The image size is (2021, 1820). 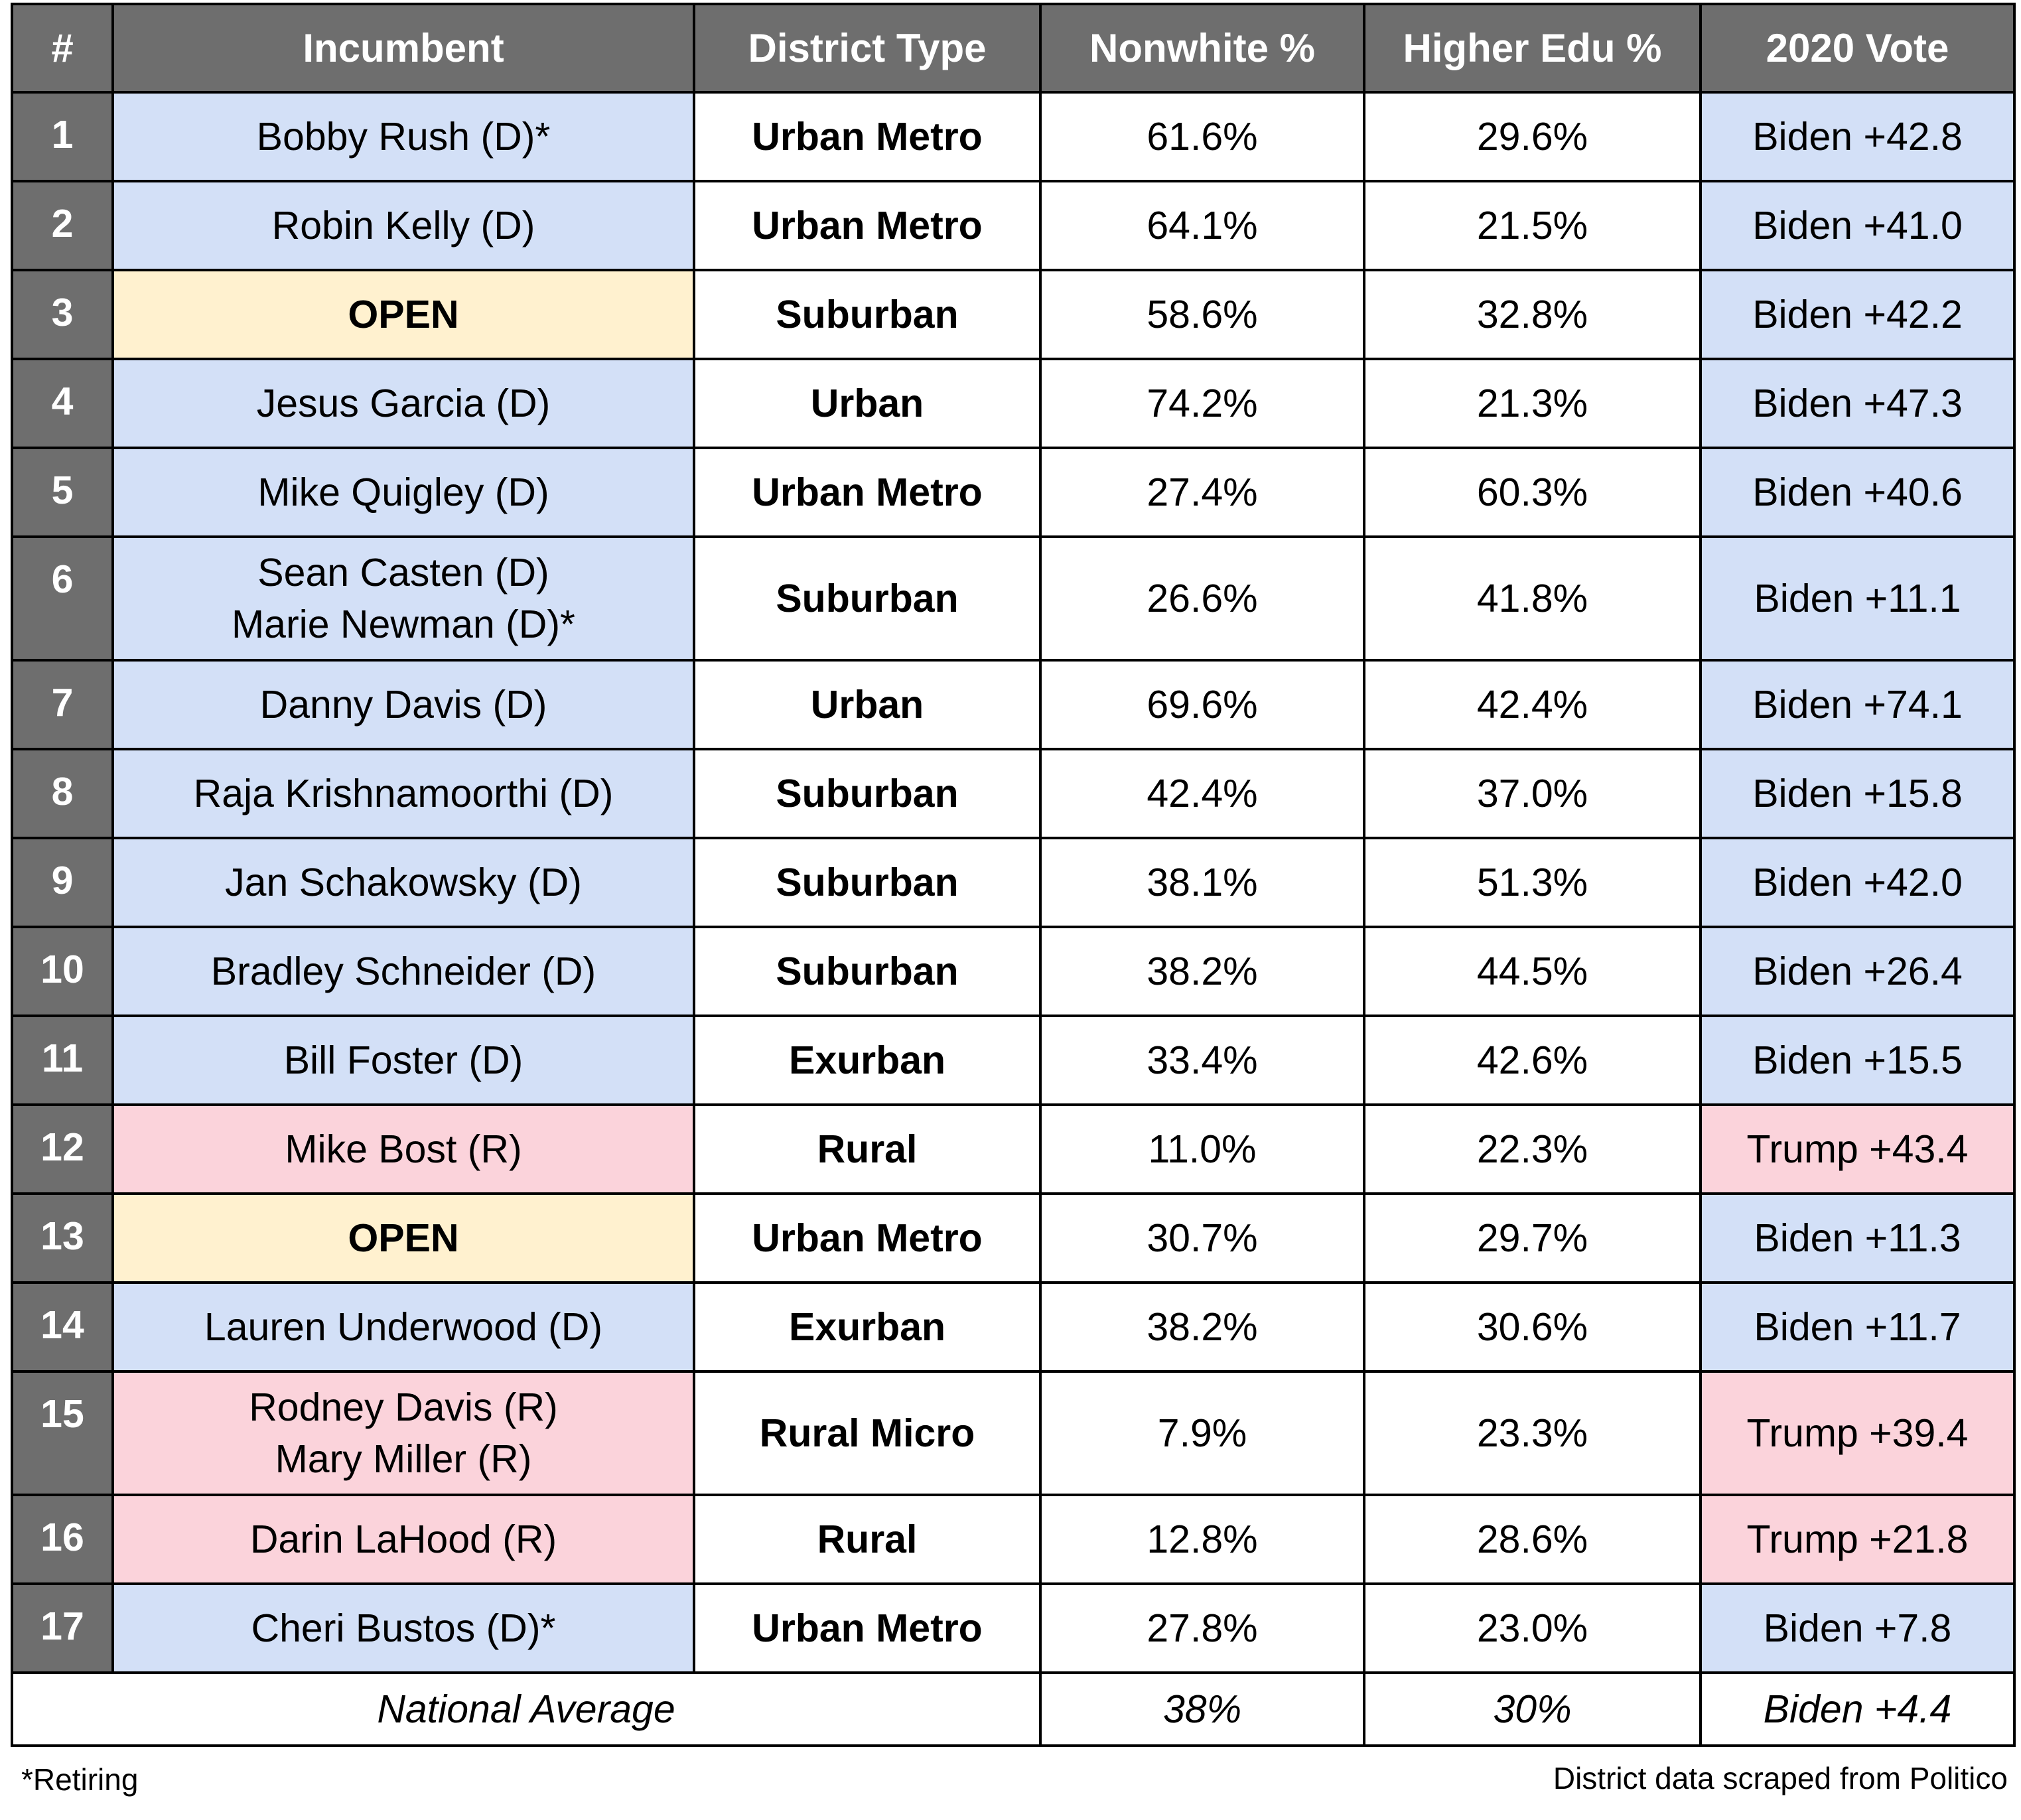 I want to click on nonwhite-percent: 27.4%, so click(x=1202, y=492).